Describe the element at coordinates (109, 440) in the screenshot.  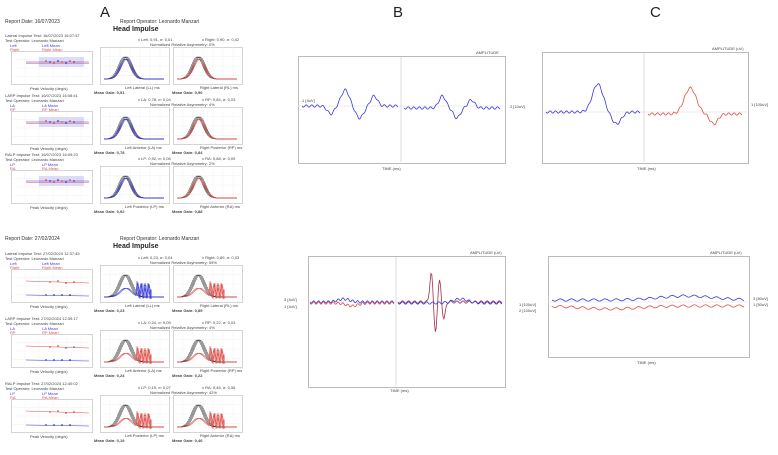
I see `mean-gain: Mean Gain: 0,19` at that location.